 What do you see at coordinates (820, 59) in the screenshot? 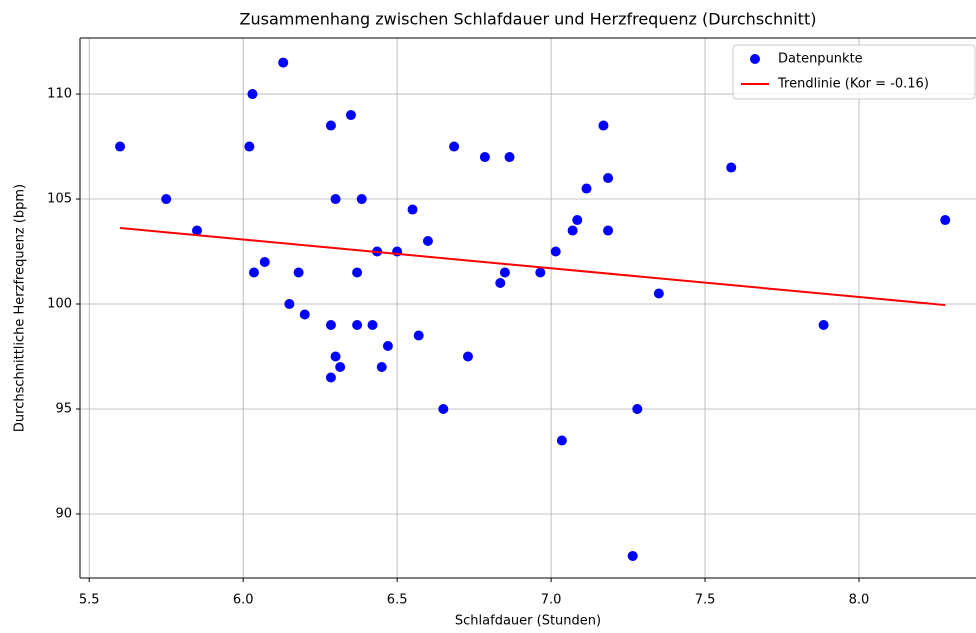
I see `legend-label: Datenpunkte` at bounding box center [820, 59].